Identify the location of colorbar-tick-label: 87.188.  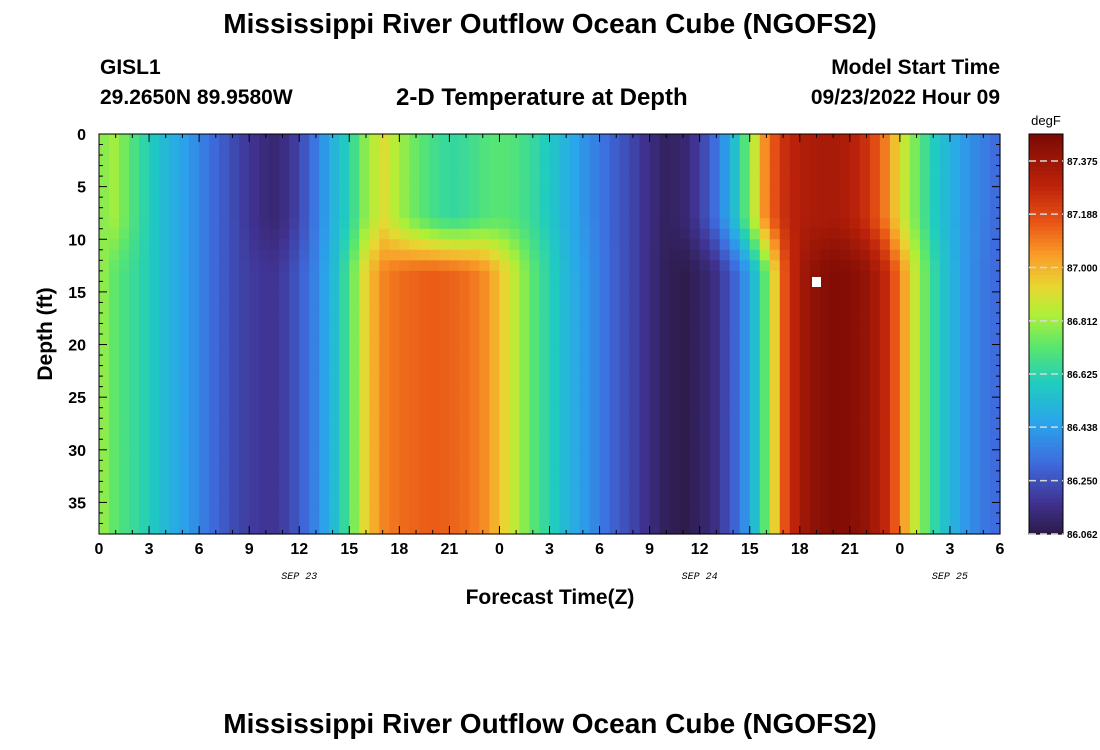
(1082, 215).